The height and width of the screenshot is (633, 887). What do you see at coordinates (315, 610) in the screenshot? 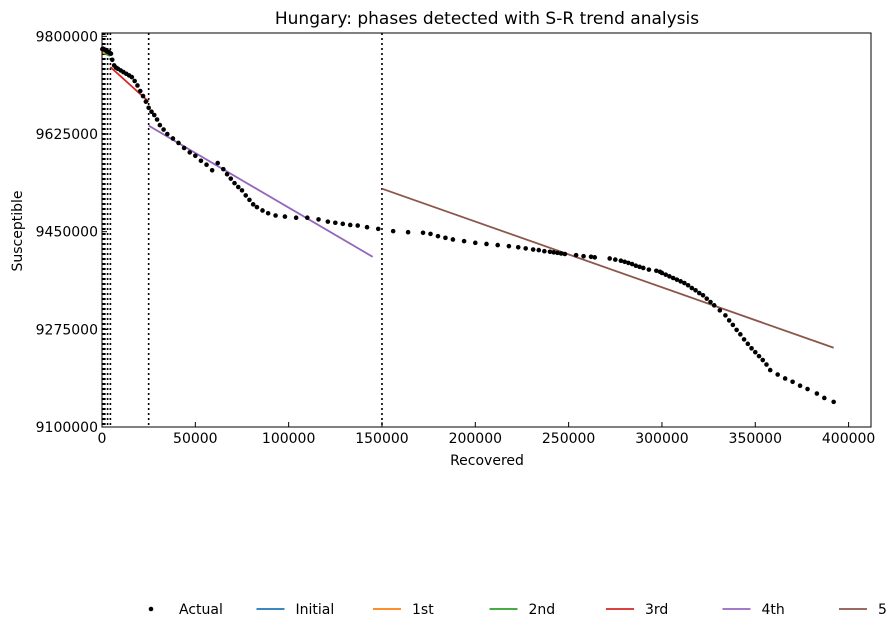
I see `legend-label: Initial` at bounding box center [315, 610].